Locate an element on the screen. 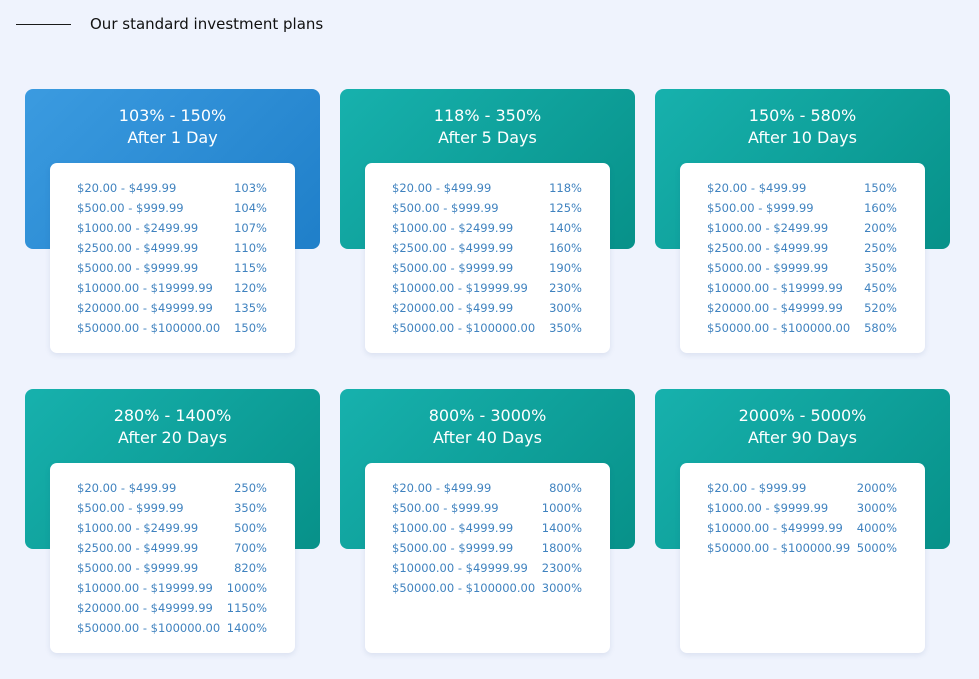  table-row: $1000.00 - $4999.99 1400% is located at coordinates (487, 528).